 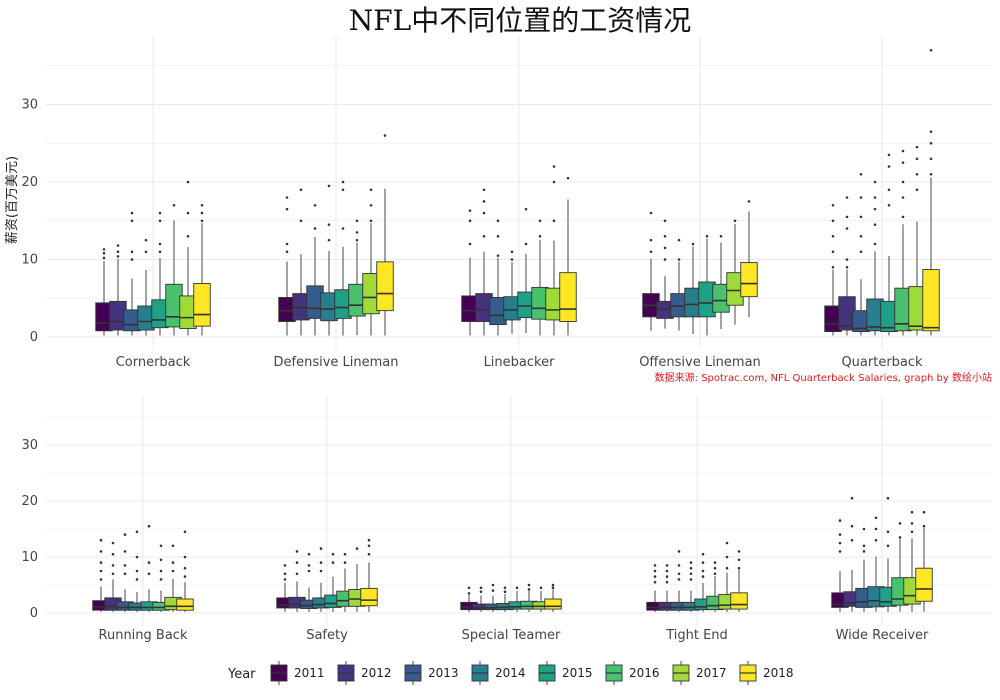 What do you see at coordinates (336, 252) in the screenshot?
I see `category-defensive-lineman: Defensive Lineman` at bounding box center [336, 252].